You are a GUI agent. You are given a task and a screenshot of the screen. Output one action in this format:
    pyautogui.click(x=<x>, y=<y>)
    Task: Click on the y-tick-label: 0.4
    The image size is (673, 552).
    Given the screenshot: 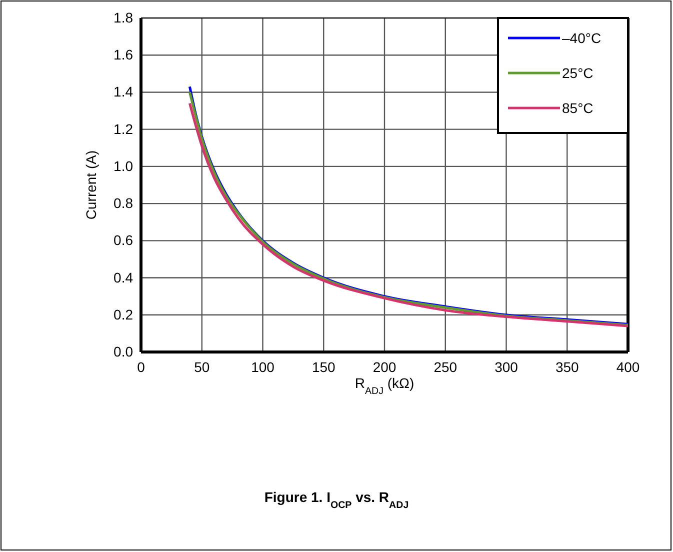 What is the action you would take?
    pyautogui.click(x=124, y=277)
    